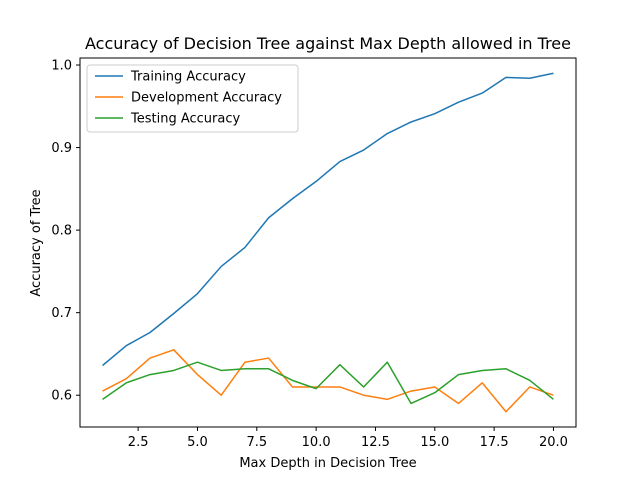 Image resolution: width=640 pixels, height=480 pixels. What do you see at coordinates (494, 442) in the screenshot?
I see `x-tick-label: 17.5` at bounding box center [494, 442].